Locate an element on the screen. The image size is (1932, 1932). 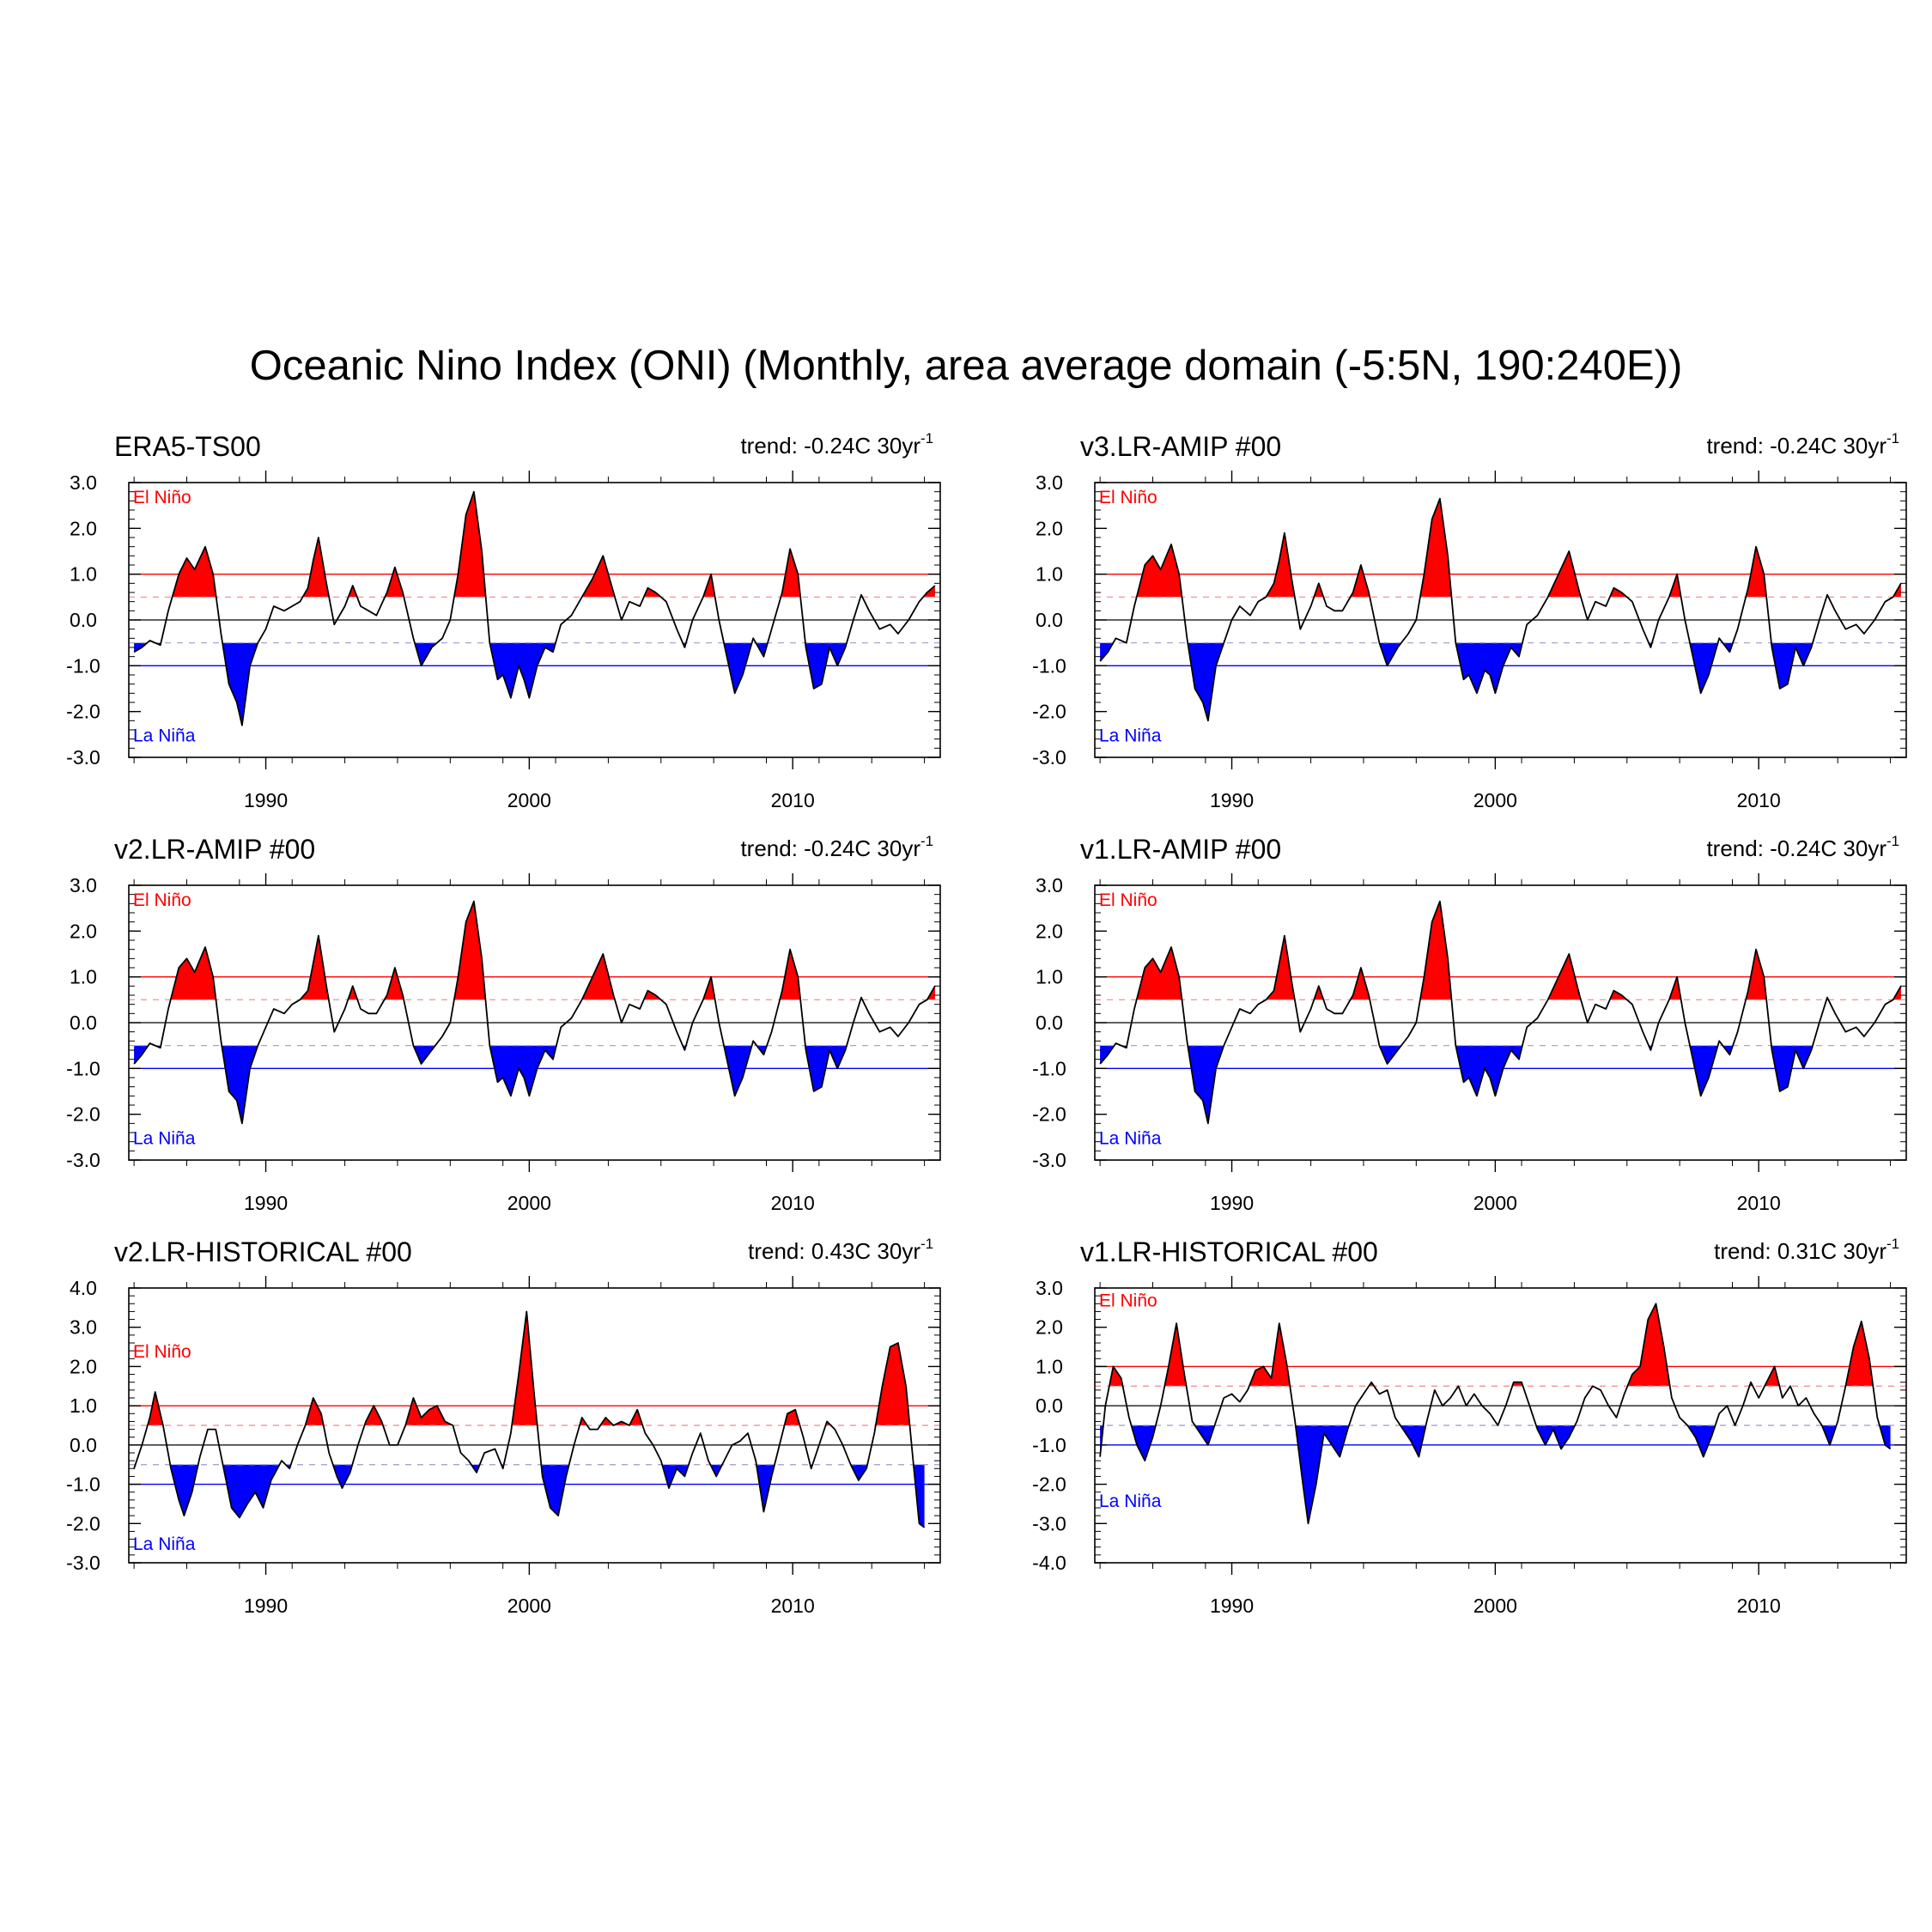
panel-title: v2.LR-HISTORICAL #00 is located at coordinates (263, 1251).